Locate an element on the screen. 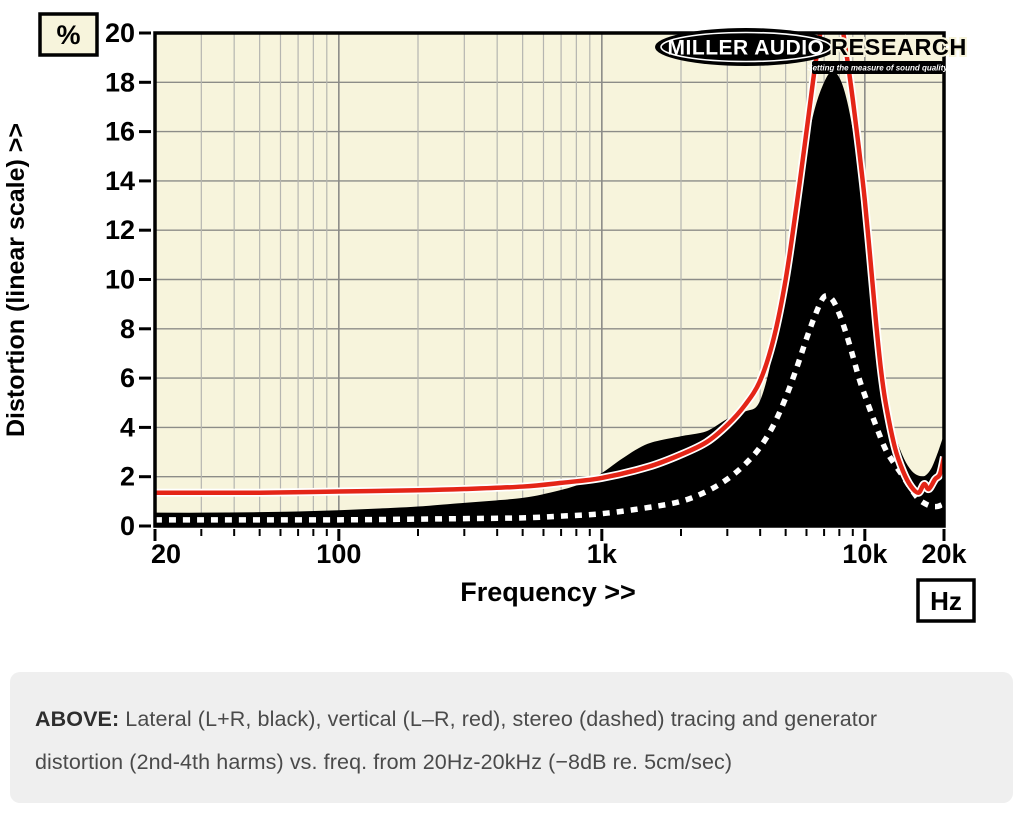 The width and height of the screenshot is (1023, 817). logo-tagline-bar is located at coordinates (877, 67).